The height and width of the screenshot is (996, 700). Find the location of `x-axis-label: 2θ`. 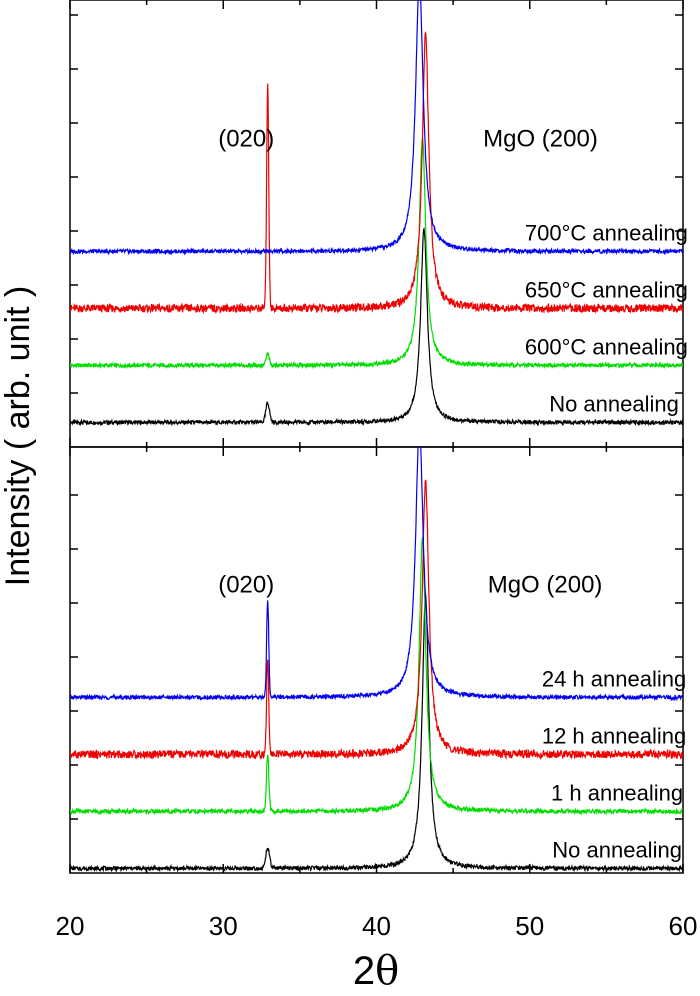

x-axis-label: 2θ is located at coordinates (376, 971).